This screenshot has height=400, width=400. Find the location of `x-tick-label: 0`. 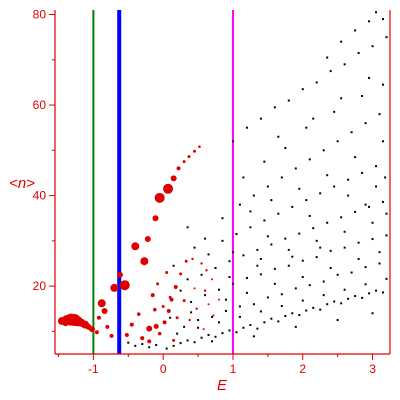

x-tick-label: 0 is located at coordinates (163, 369).